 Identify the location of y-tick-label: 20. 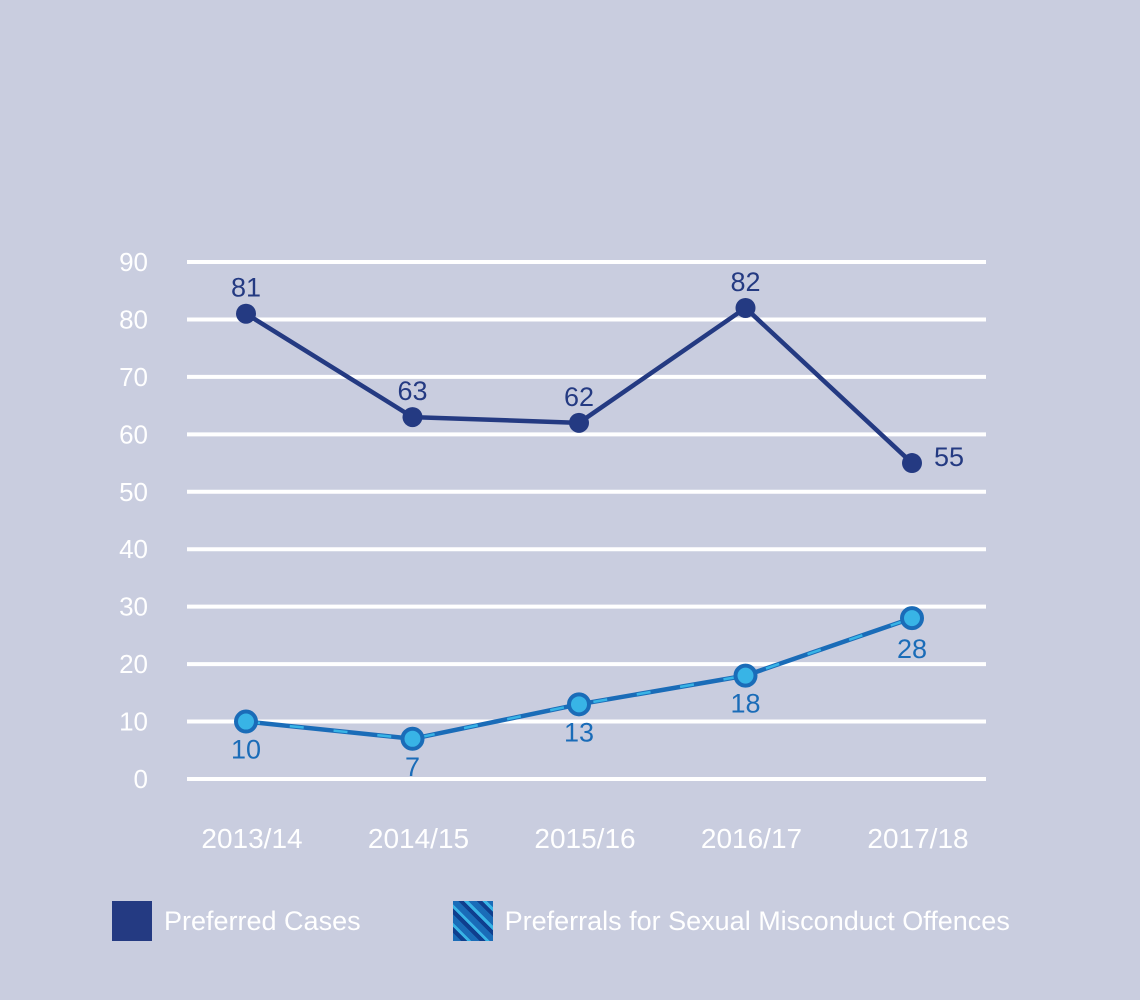
(133, 664).